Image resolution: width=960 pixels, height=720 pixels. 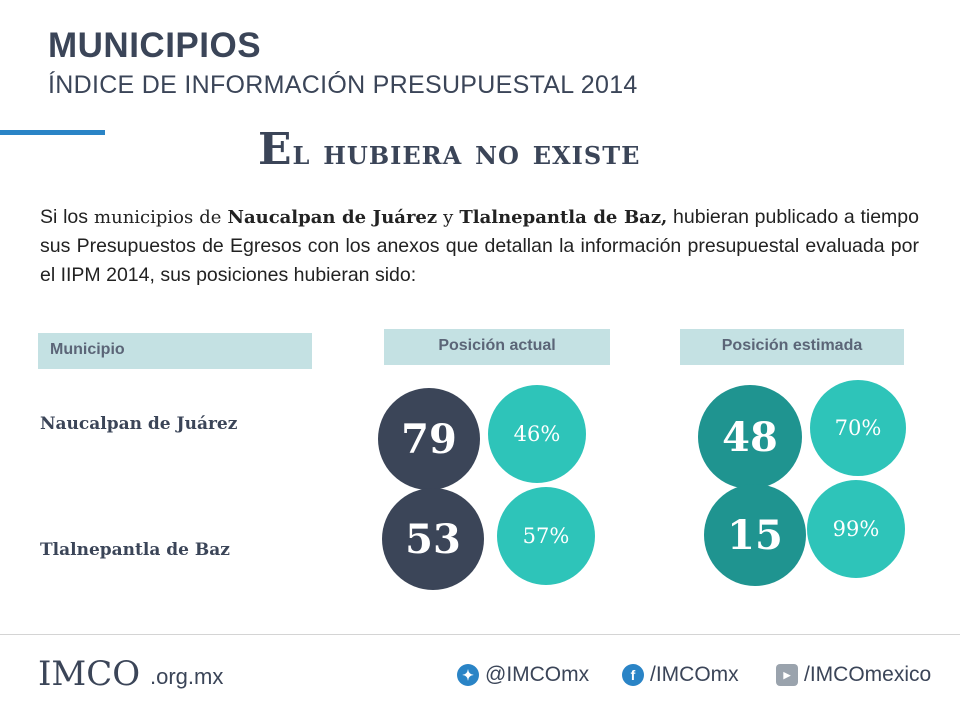 What do you see at coordinates (448, 217) in the screenshot?
I see `intro-text-3: y` at bounding box center [448, 217].